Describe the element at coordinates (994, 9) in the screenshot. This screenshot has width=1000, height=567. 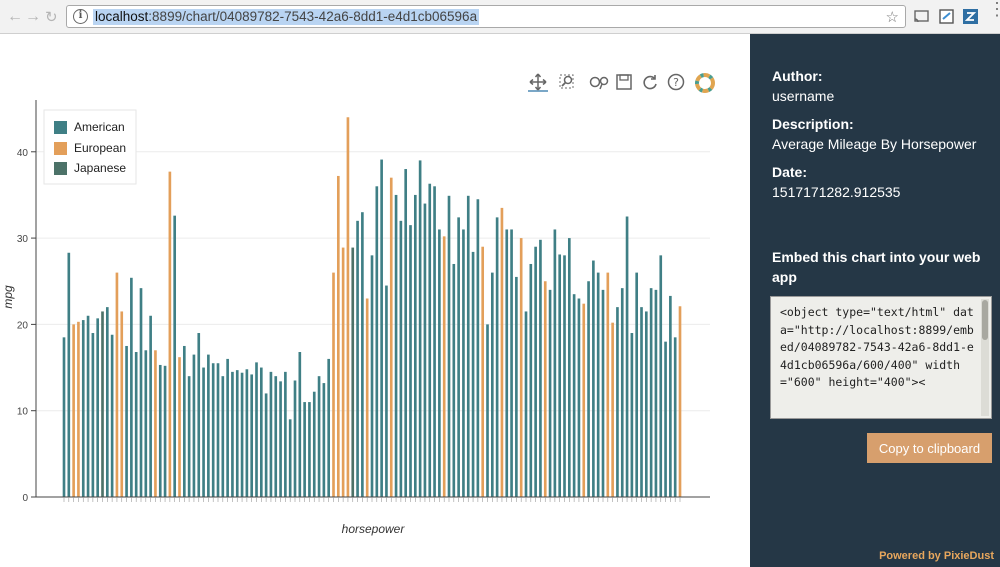
I see `menu-kebab-icon: ⋮` at that location.